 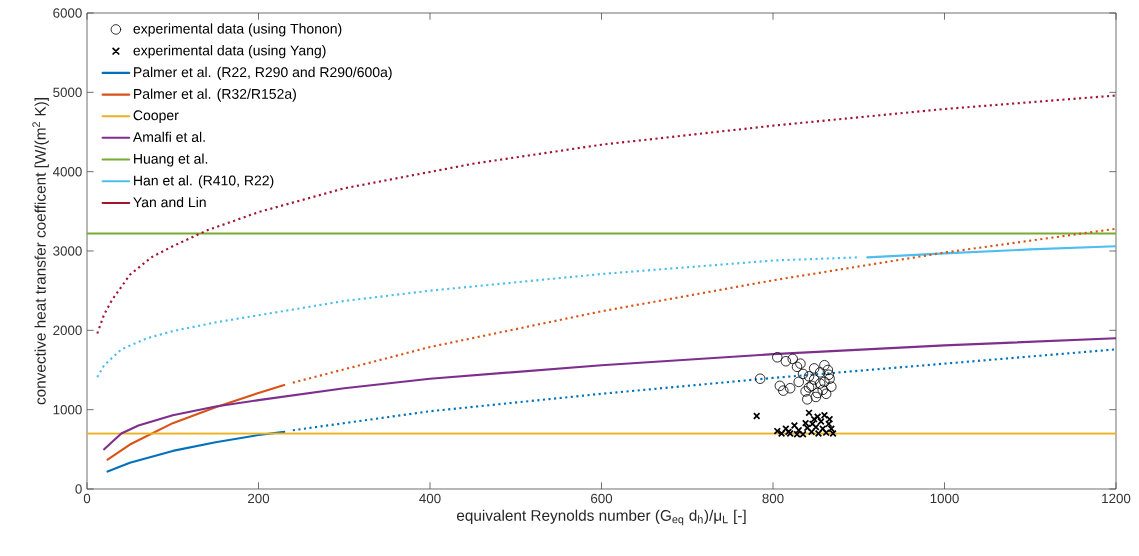 I want to click on y-tick-label: 3000, so click(x=67, y=251).